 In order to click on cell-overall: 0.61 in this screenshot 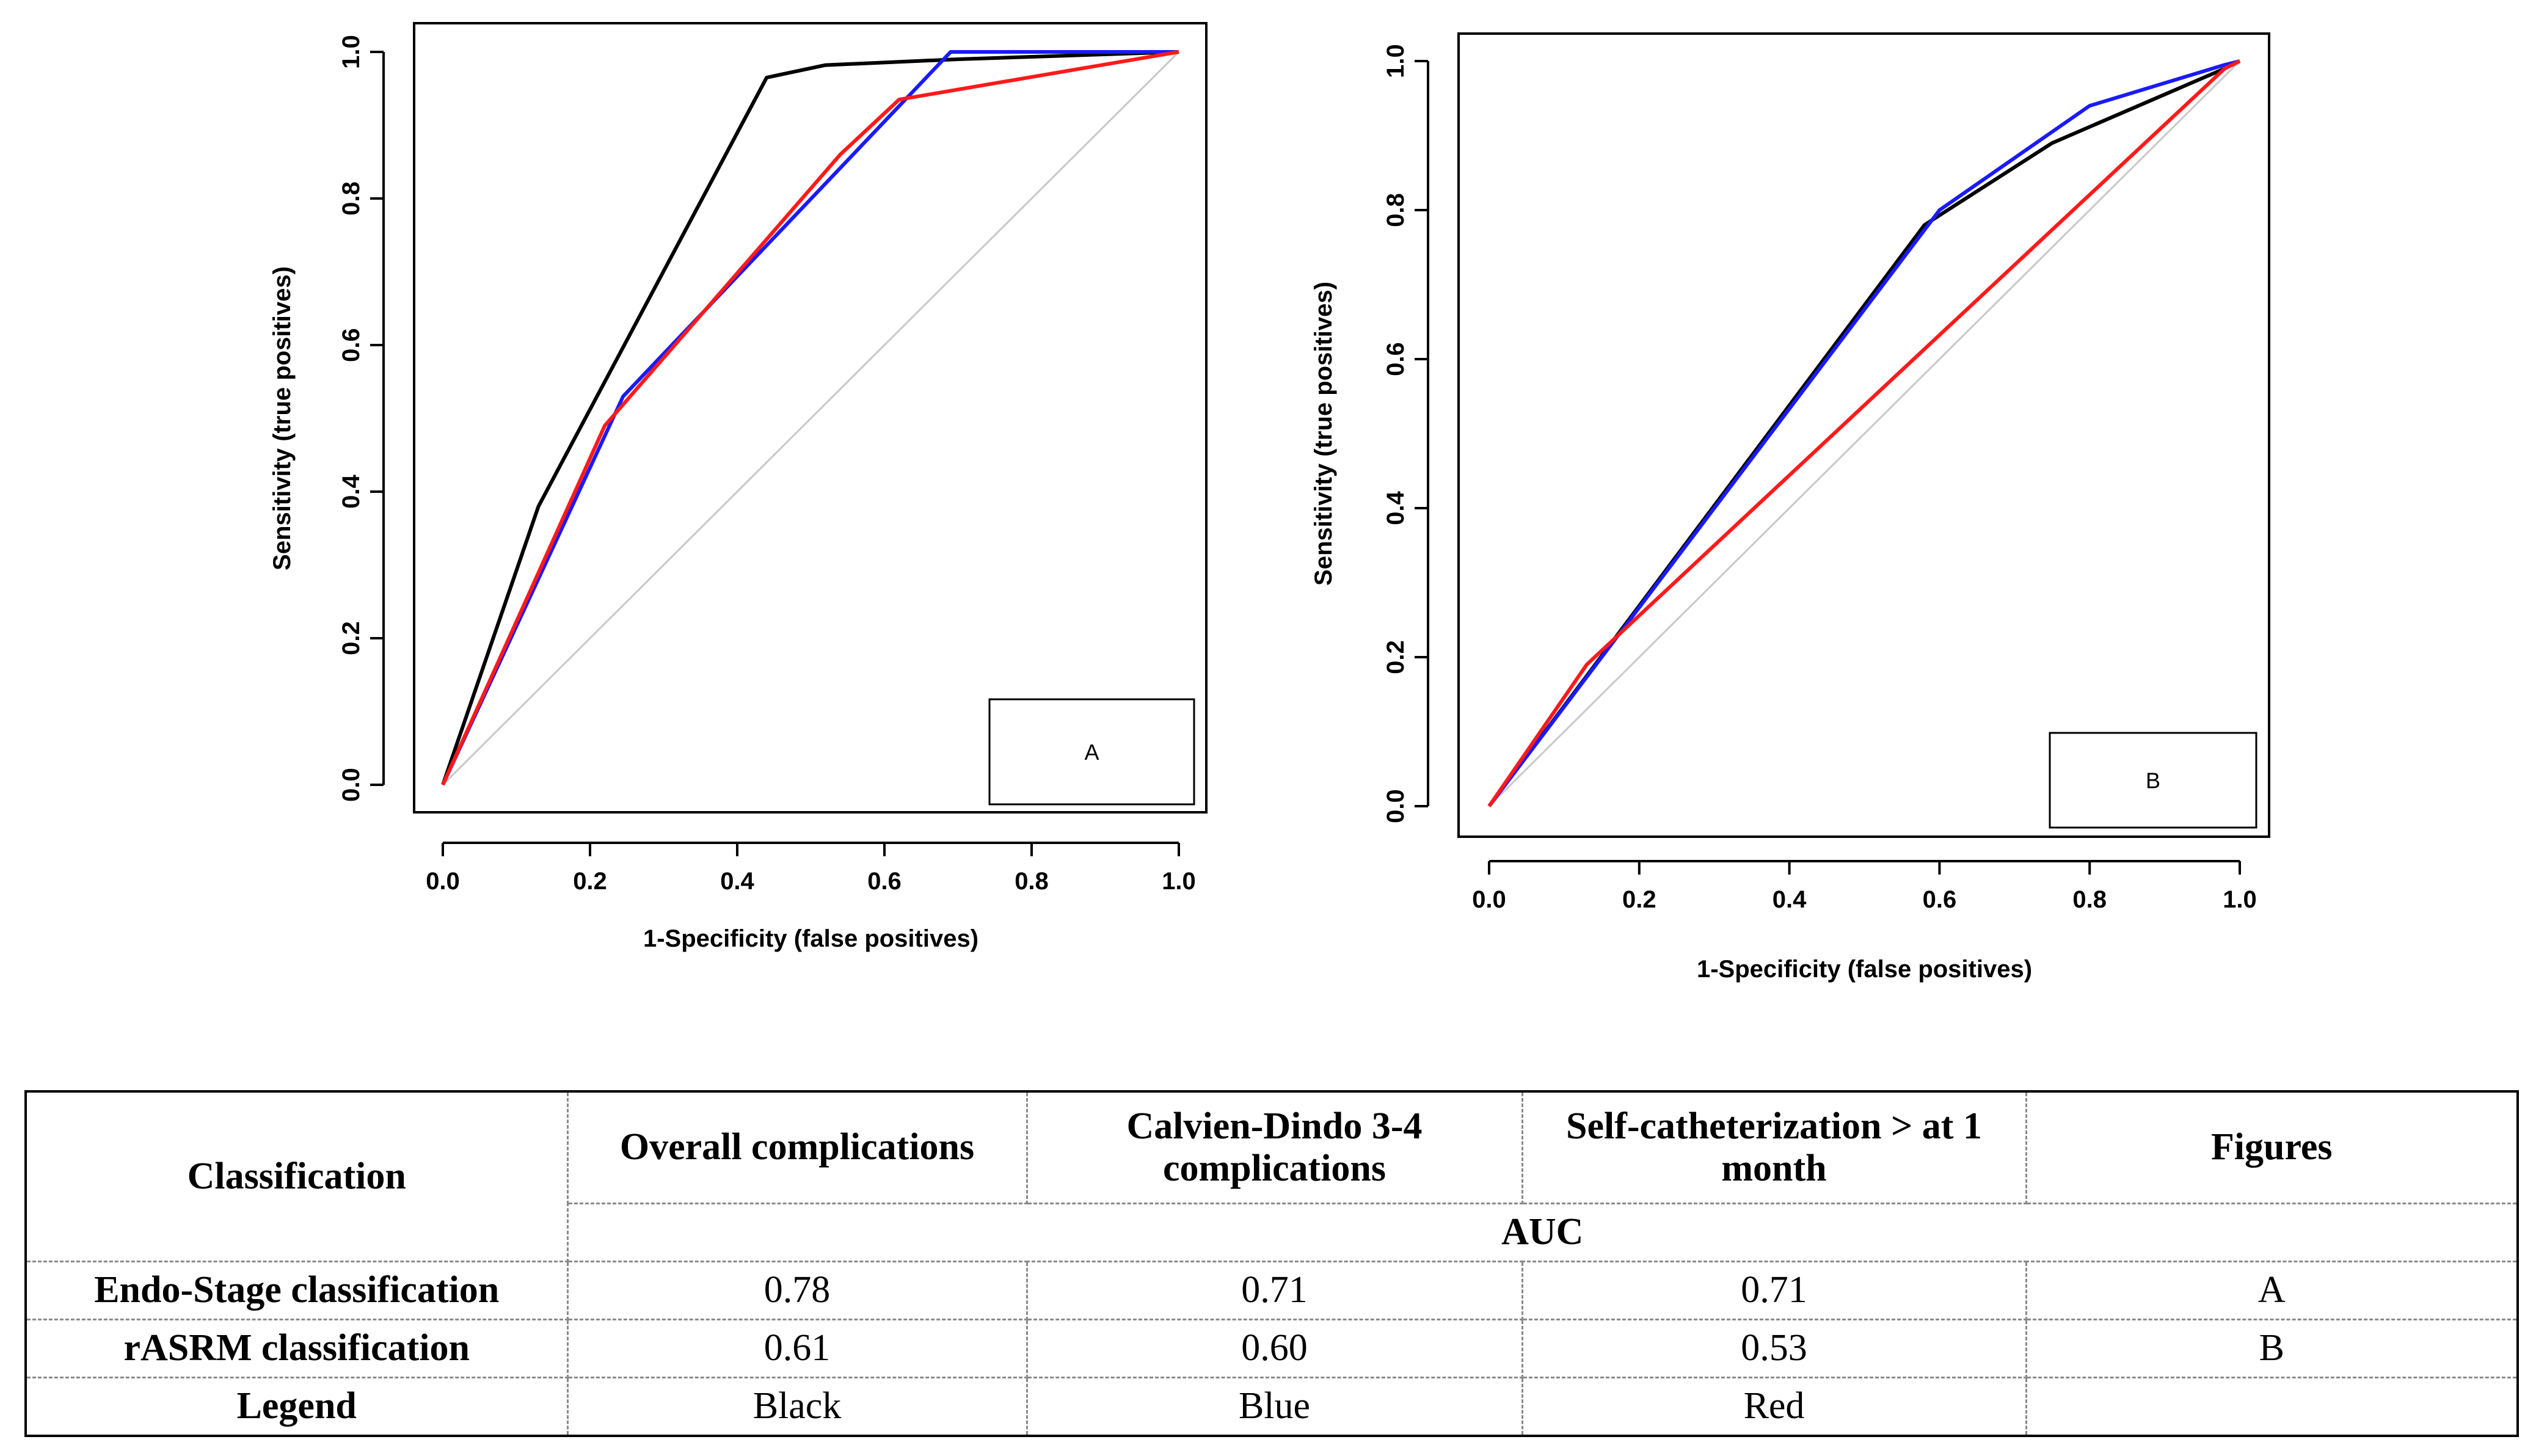, I will do `click(797, 1348)`.